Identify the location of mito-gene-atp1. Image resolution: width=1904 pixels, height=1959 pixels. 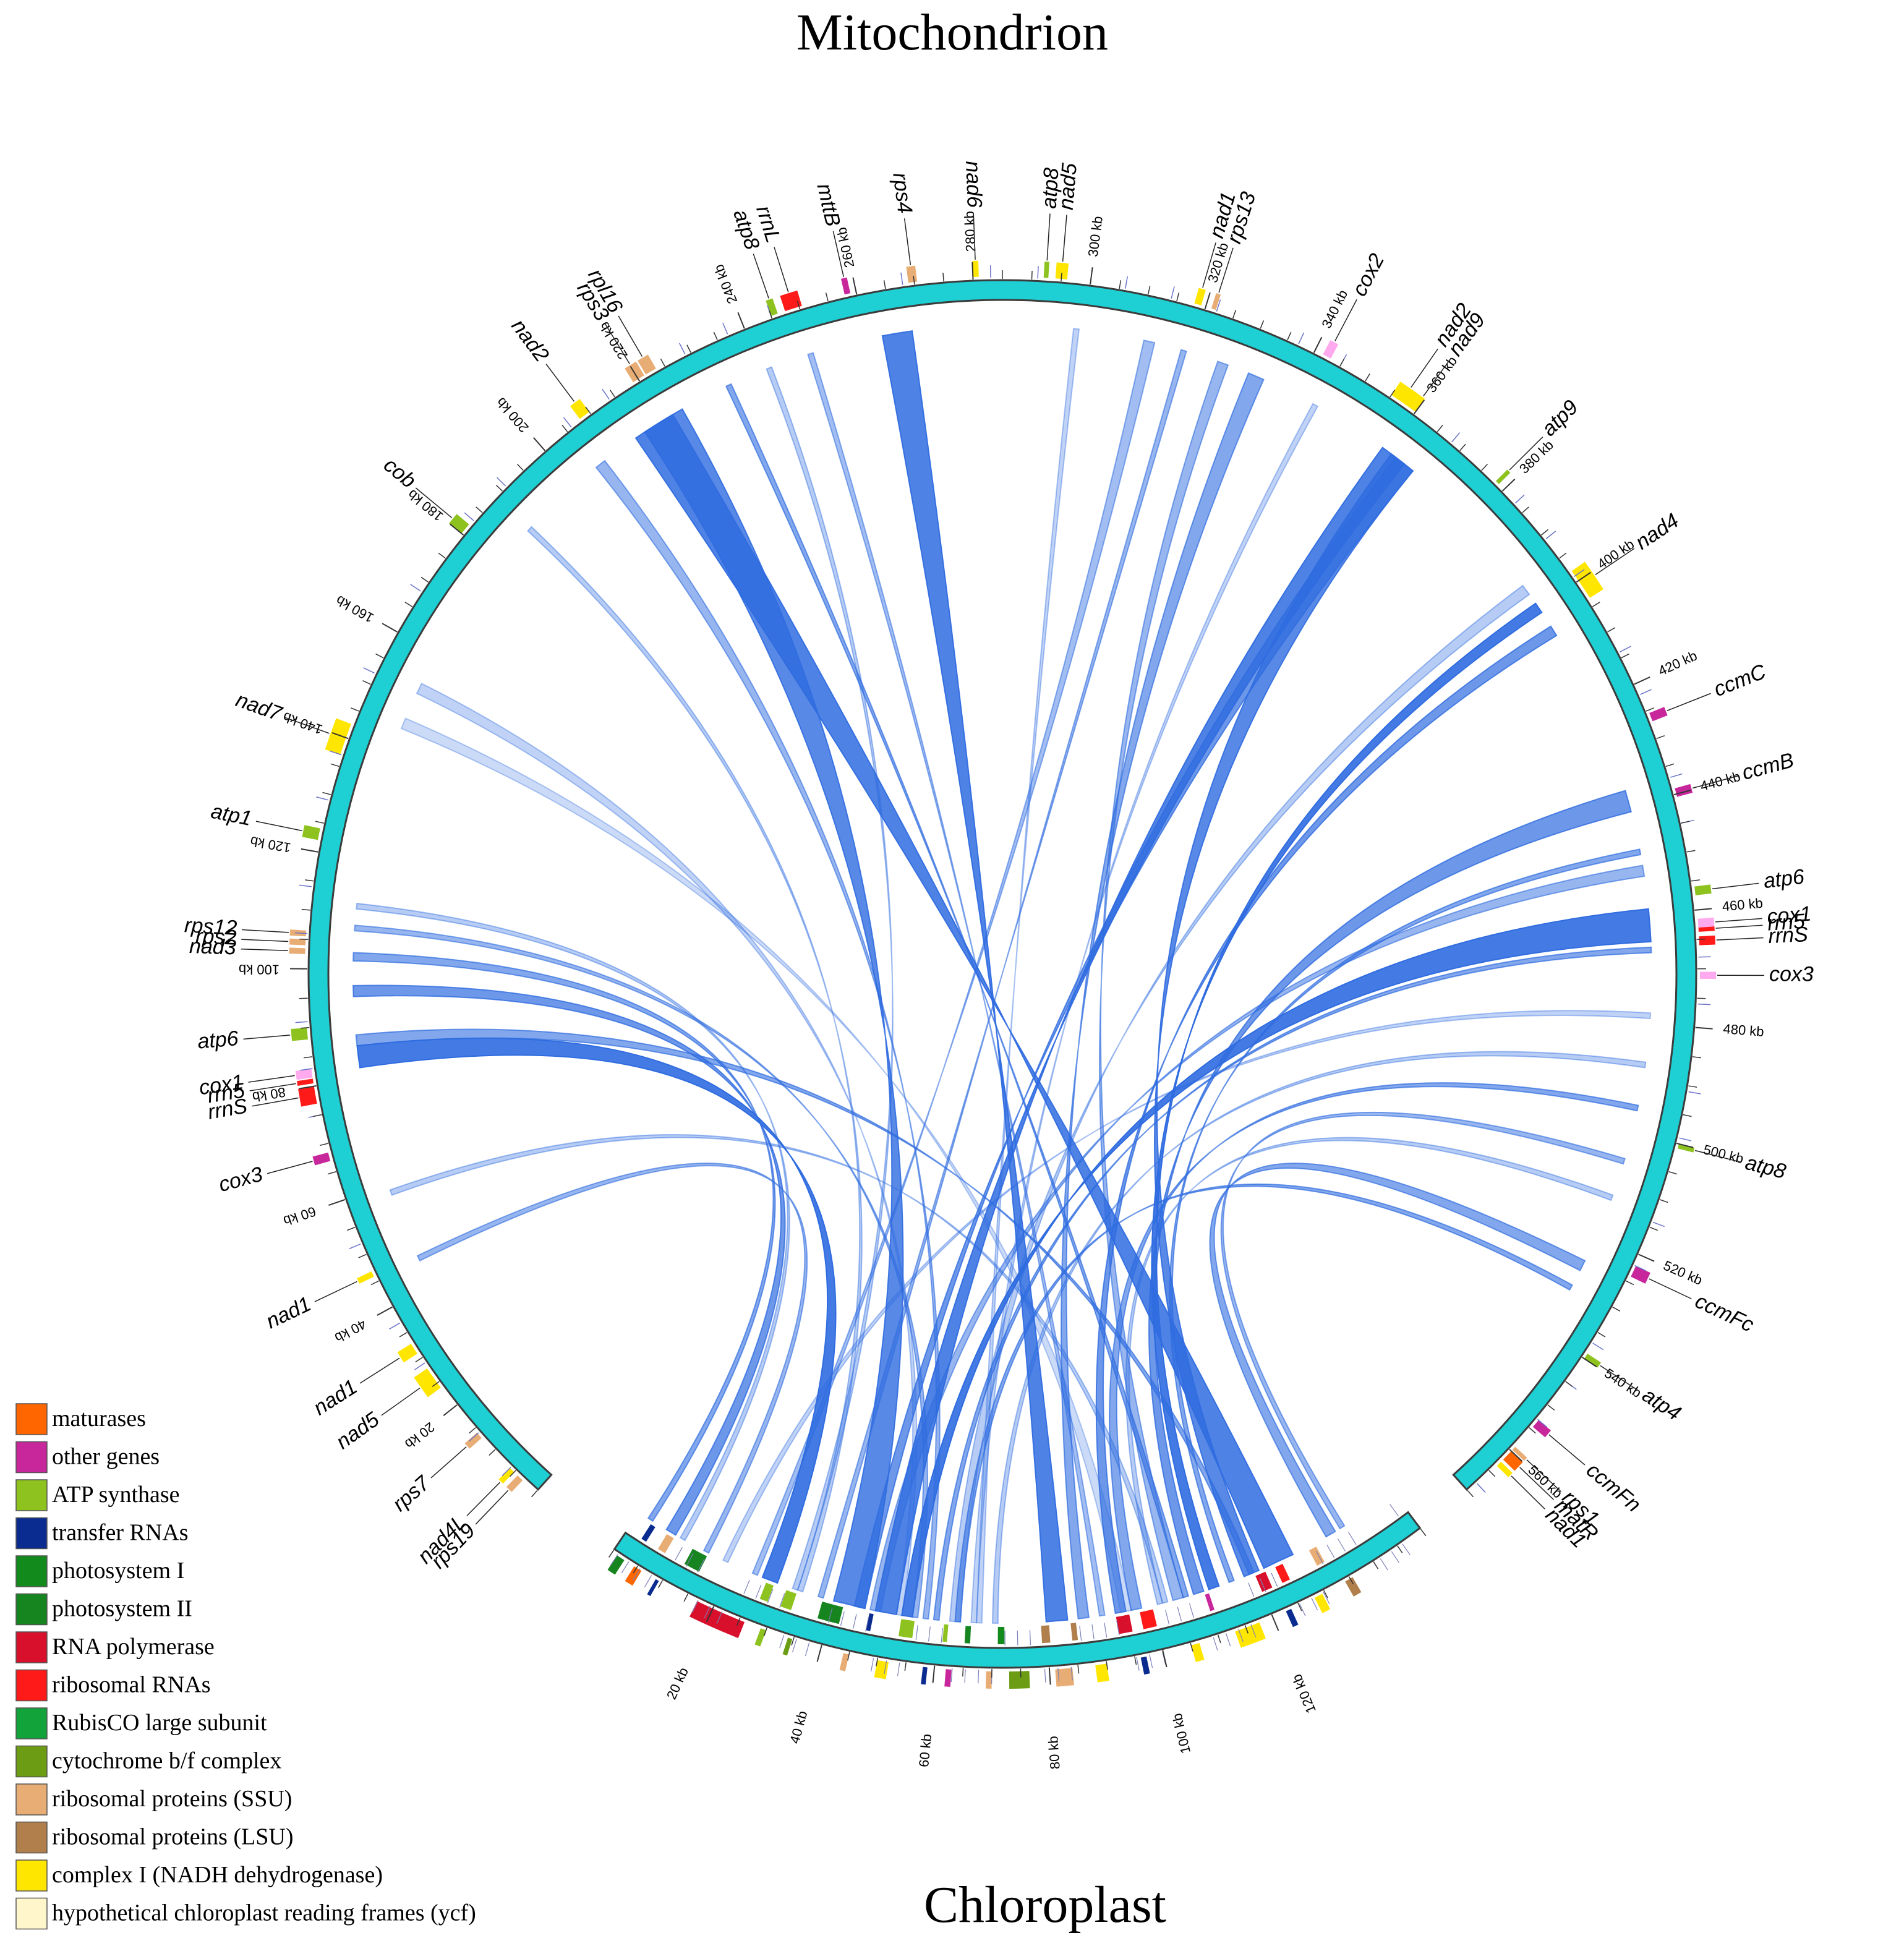
(311, 832).